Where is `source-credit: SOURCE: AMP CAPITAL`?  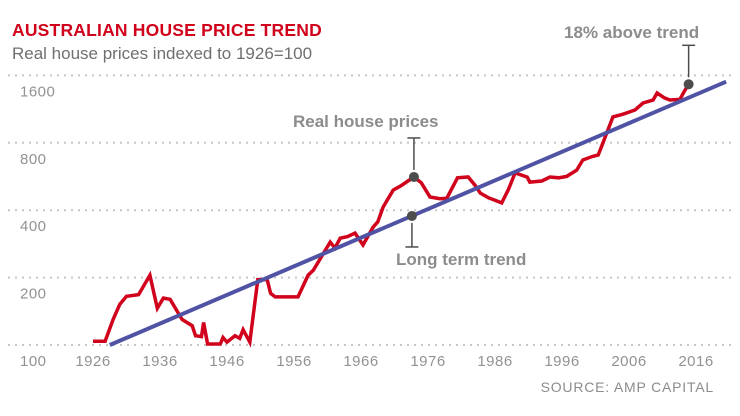 source-credit: SOURCE: AMP CAPITAL is located at coordinates (627, 387).